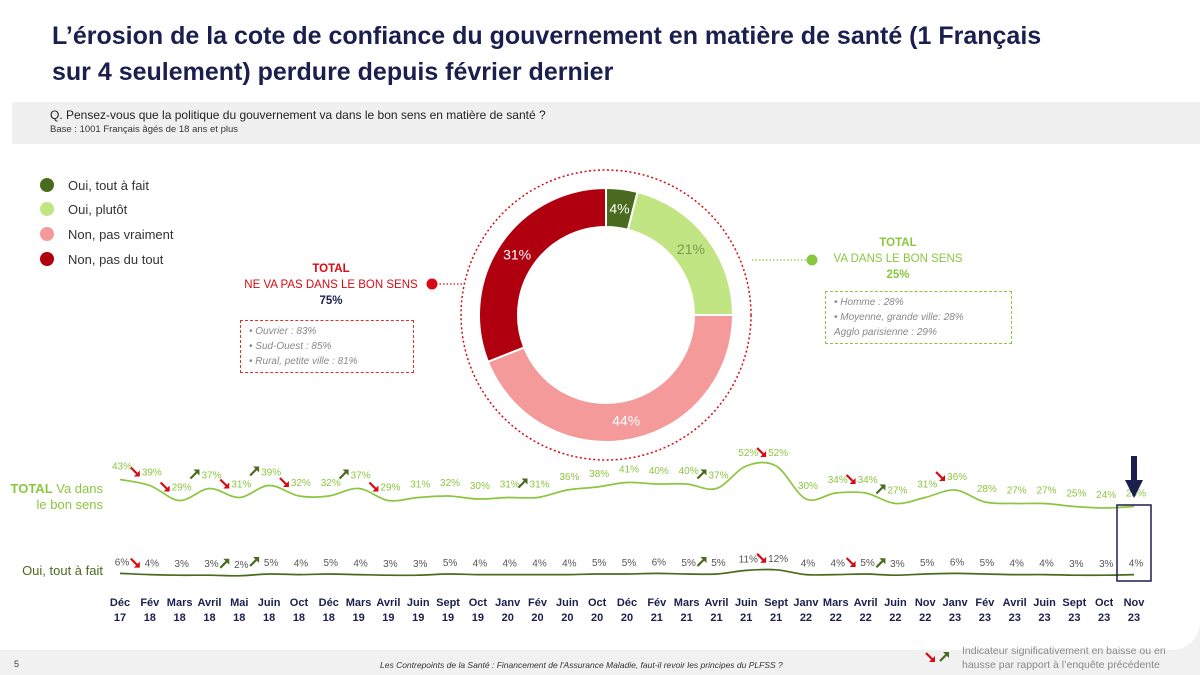 The image size is (1200, 675). Describe the element at coordinates (778, 453) in the screenshot. I see `data-label: 52%` at that location.